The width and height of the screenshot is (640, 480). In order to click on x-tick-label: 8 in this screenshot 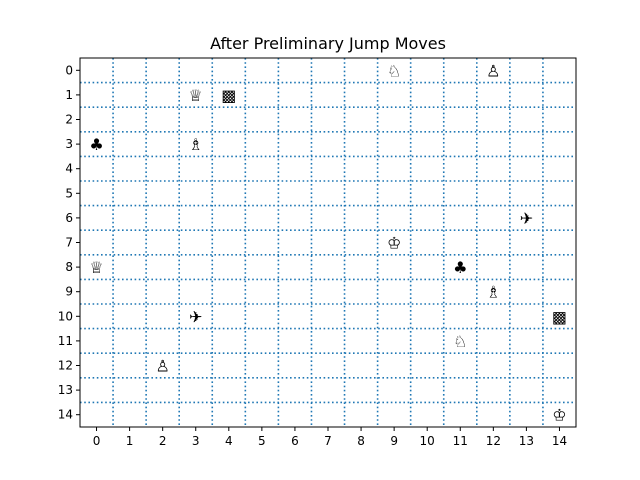, I will do `click(361, 441)`.